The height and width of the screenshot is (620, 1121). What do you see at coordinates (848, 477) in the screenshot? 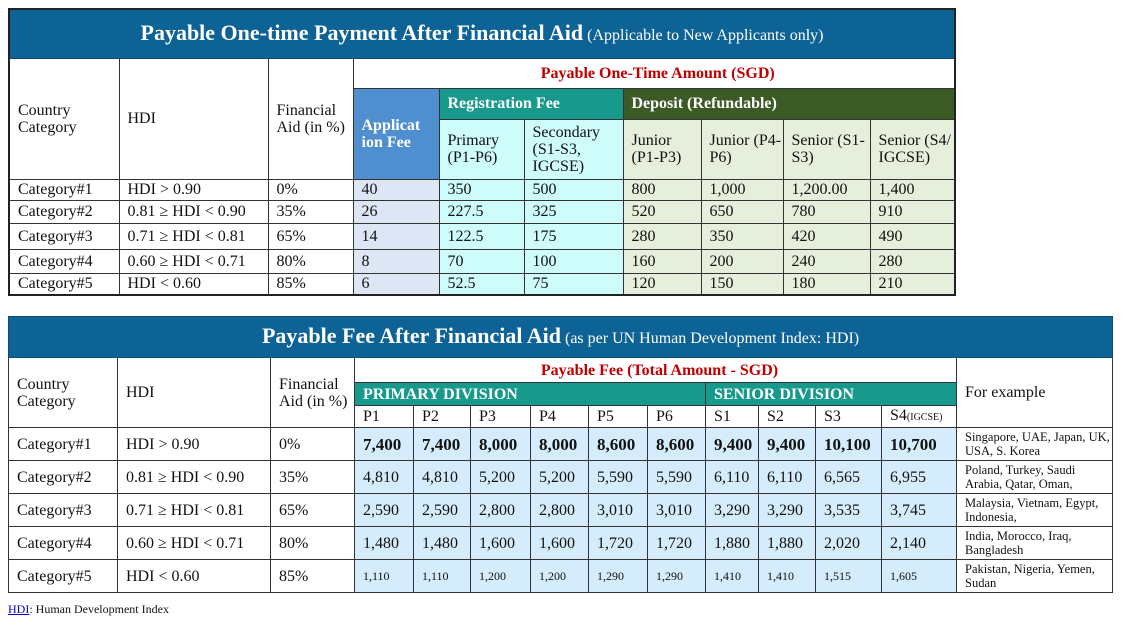
I see `fee-cell: 6,565` at bounding box center [848, 477].